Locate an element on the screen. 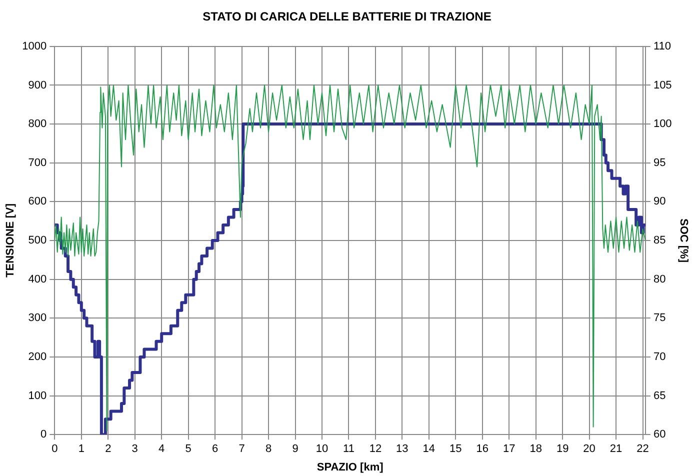 The height and width of the screenshot is (476, 698). y2-tick-label: 85 is located at coordinates (659, 240).